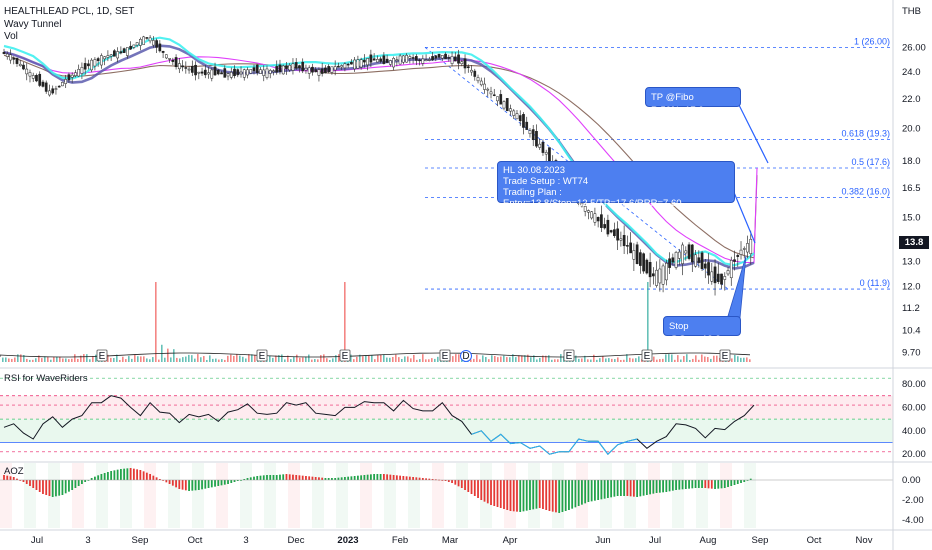 The height and width of the screenshot is (550, 932). What do you see at coordinates (465, 356) in the screenshot?
I see `event-marker-label: D` at bounding box center [465, 356].